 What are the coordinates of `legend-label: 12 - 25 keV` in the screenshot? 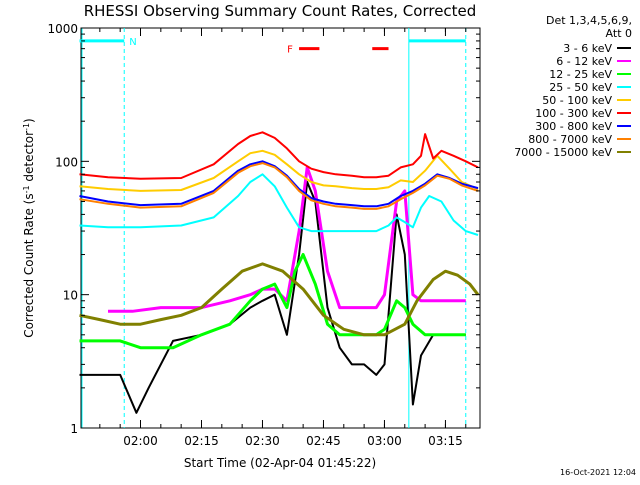 It's located at (580, 74).